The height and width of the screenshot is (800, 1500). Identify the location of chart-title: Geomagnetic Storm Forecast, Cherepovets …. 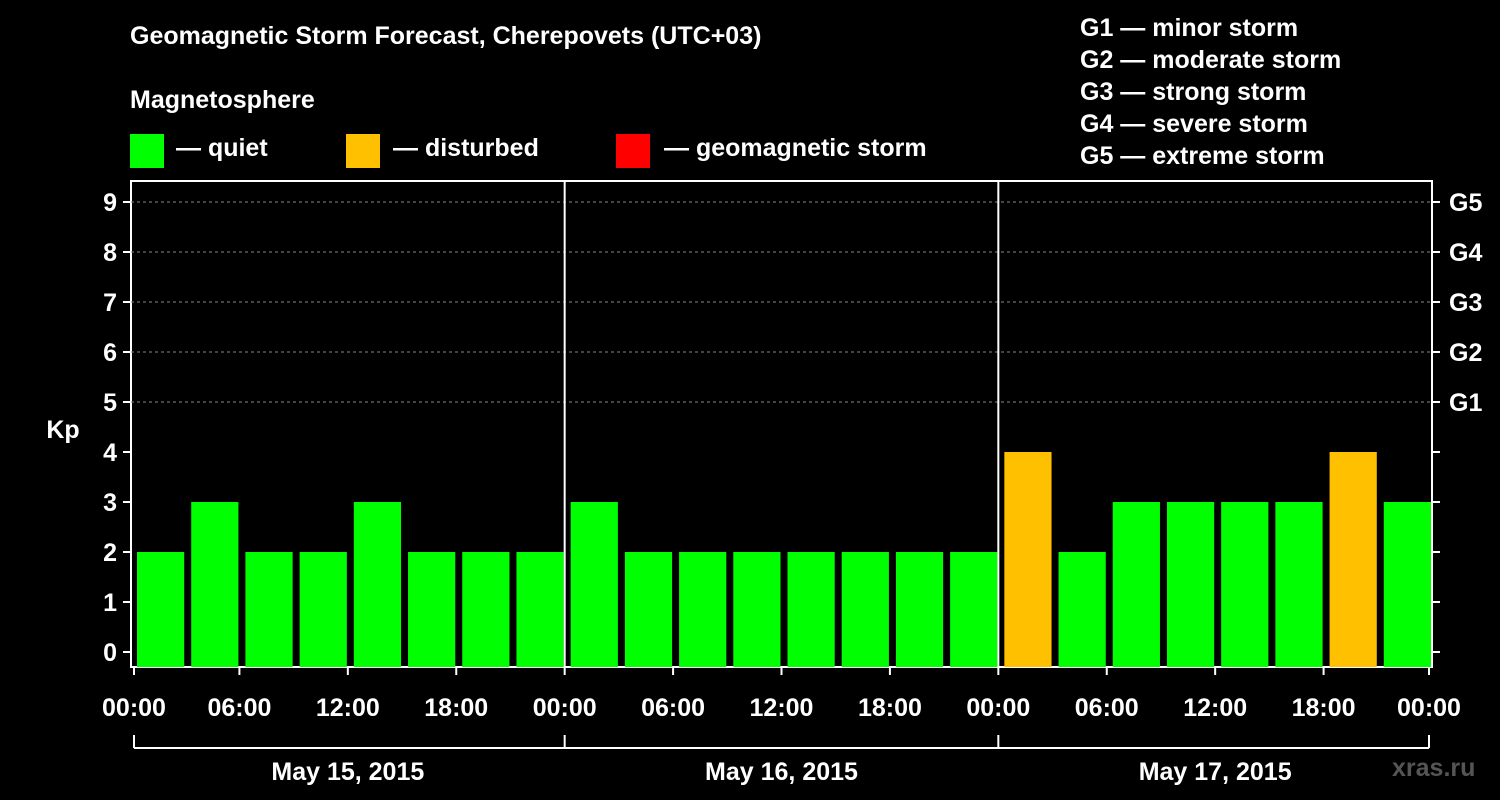
(446, 36).